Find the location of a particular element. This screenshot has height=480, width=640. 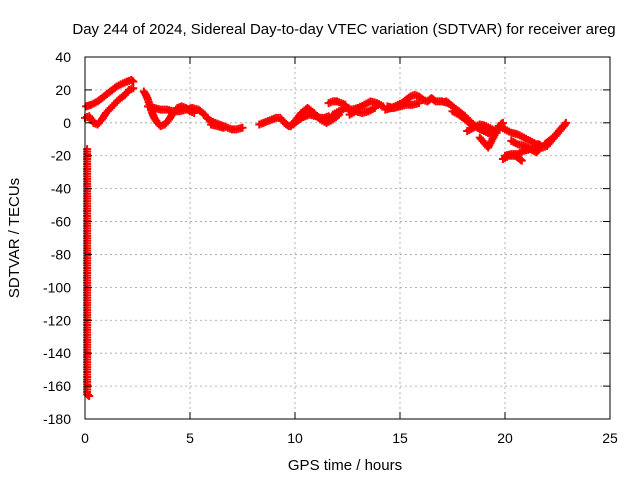

y-tick-label: 0 is located at coordinates (67, 123).